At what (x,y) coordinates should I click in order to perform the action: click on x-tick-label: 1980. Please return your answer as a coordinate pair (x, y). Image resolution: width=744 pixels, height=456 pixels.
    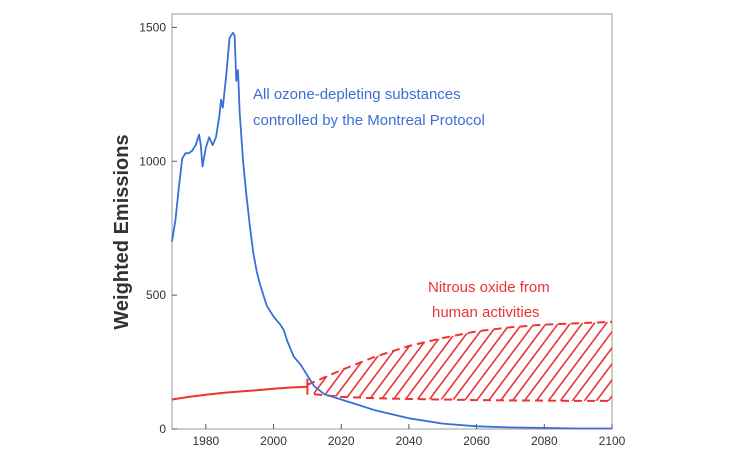
    Looking at the image, I should click on (205, 441).